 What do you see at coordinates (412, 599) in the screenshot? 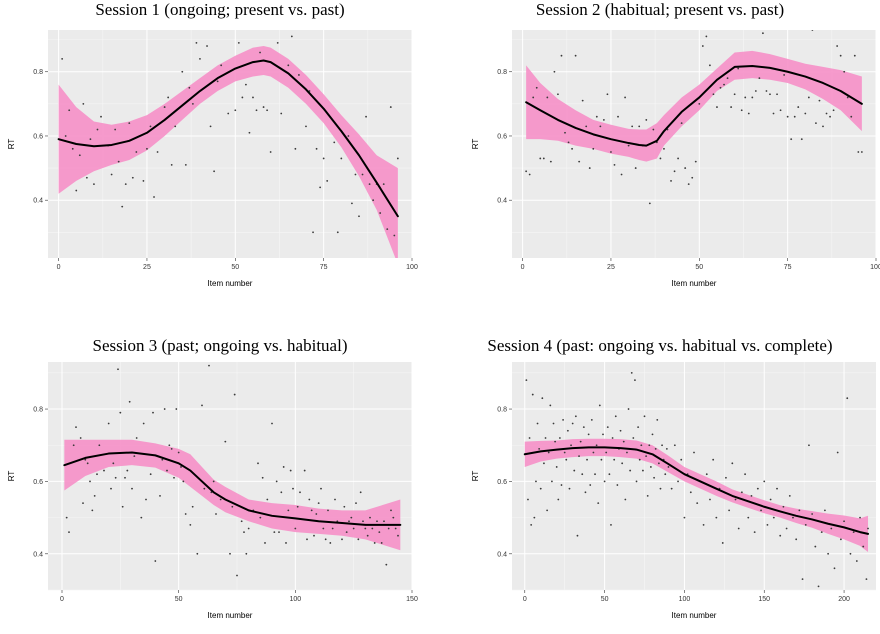
I see `x-tick-label: 150` at bounding box center [412, 599].